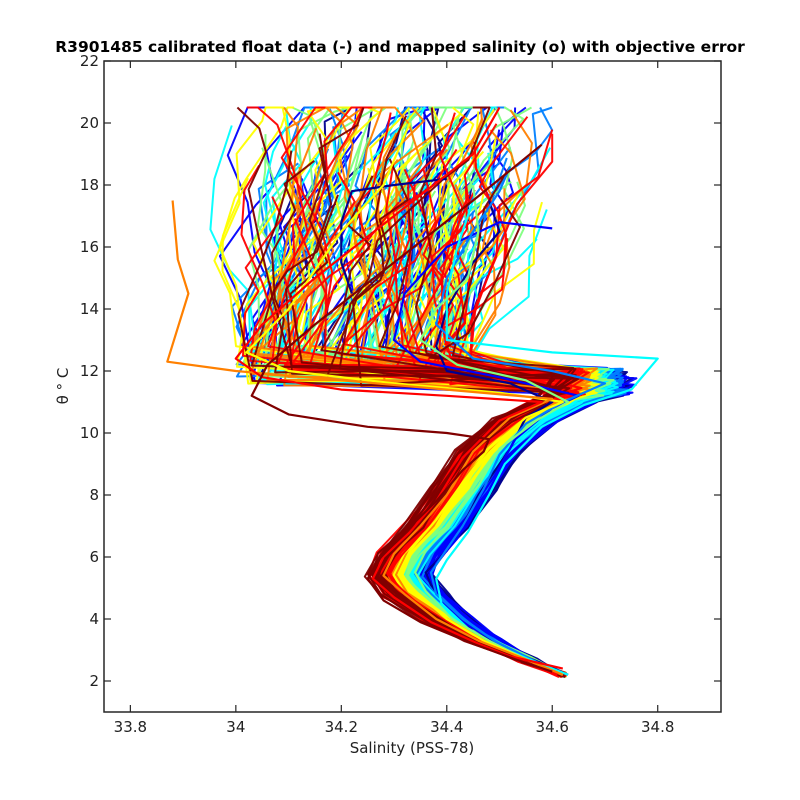 The height and width of the screenshot is (800, 800). Describe the element at coordinates (89, 247) in the screenshot. I see `y-tick-label: 16` at that location.